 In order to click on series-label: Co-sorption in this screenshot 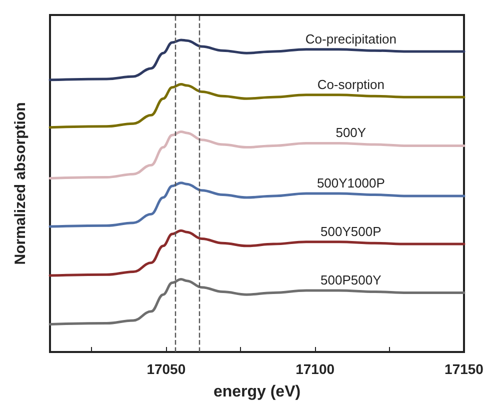, I will do `click(351, 84)`.